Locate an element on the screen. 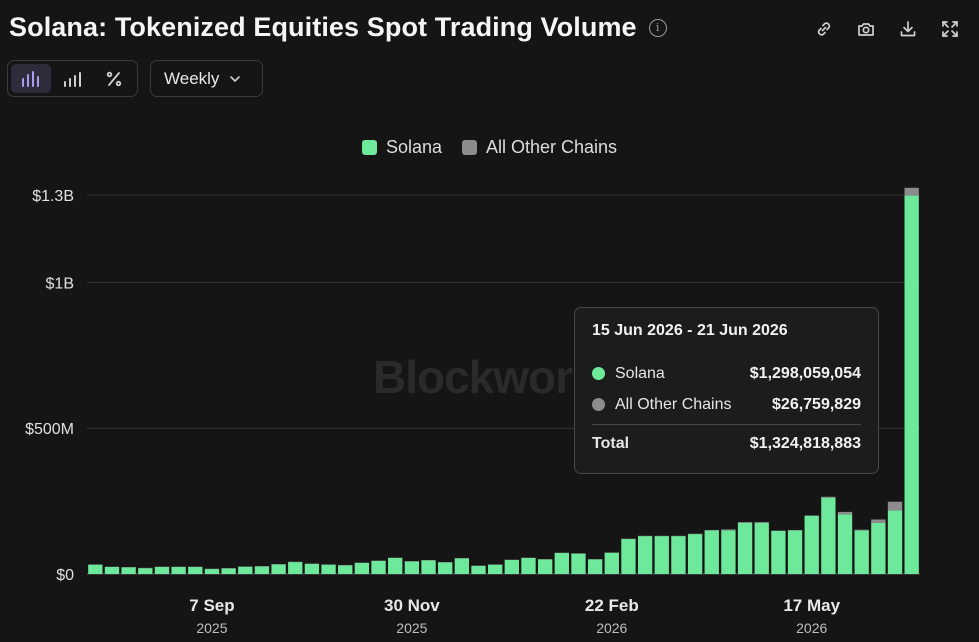  y-tick-label: $1.3B is located at coordinates (53, 196).